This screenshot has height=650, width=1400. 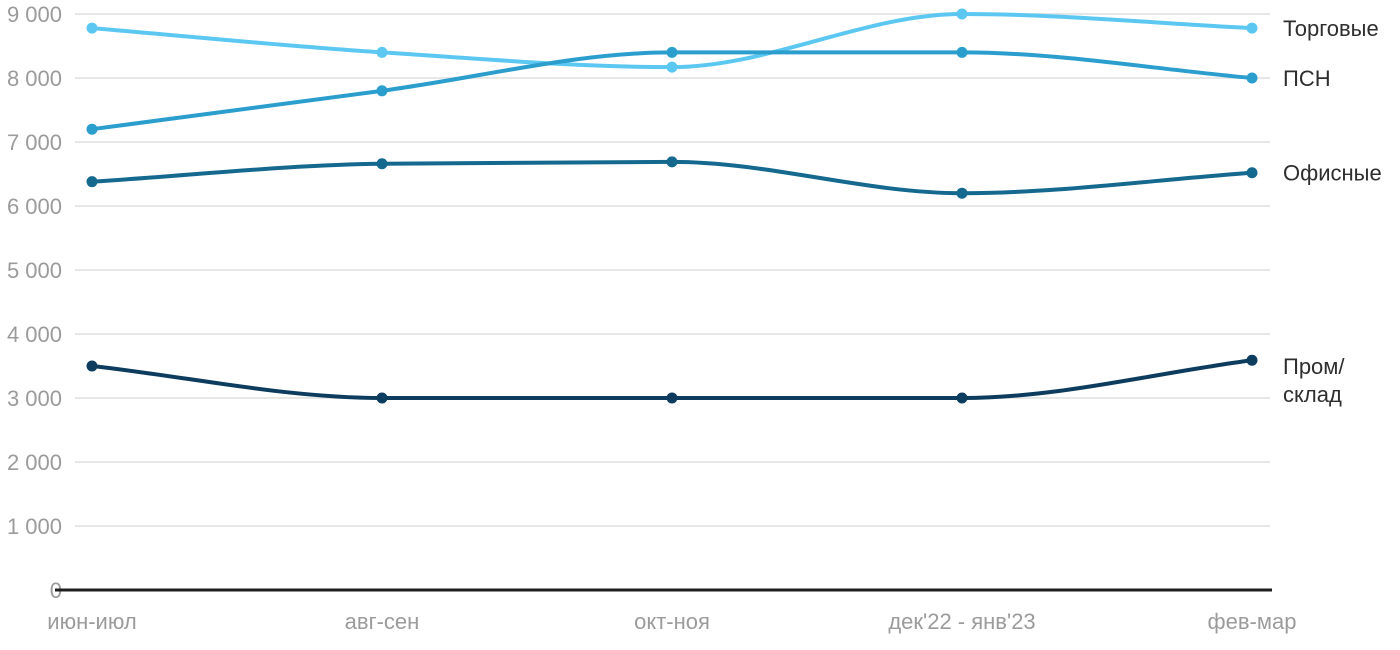 I want to click on y-axis-tick-label: 1 000, so click(x=34, y=526).